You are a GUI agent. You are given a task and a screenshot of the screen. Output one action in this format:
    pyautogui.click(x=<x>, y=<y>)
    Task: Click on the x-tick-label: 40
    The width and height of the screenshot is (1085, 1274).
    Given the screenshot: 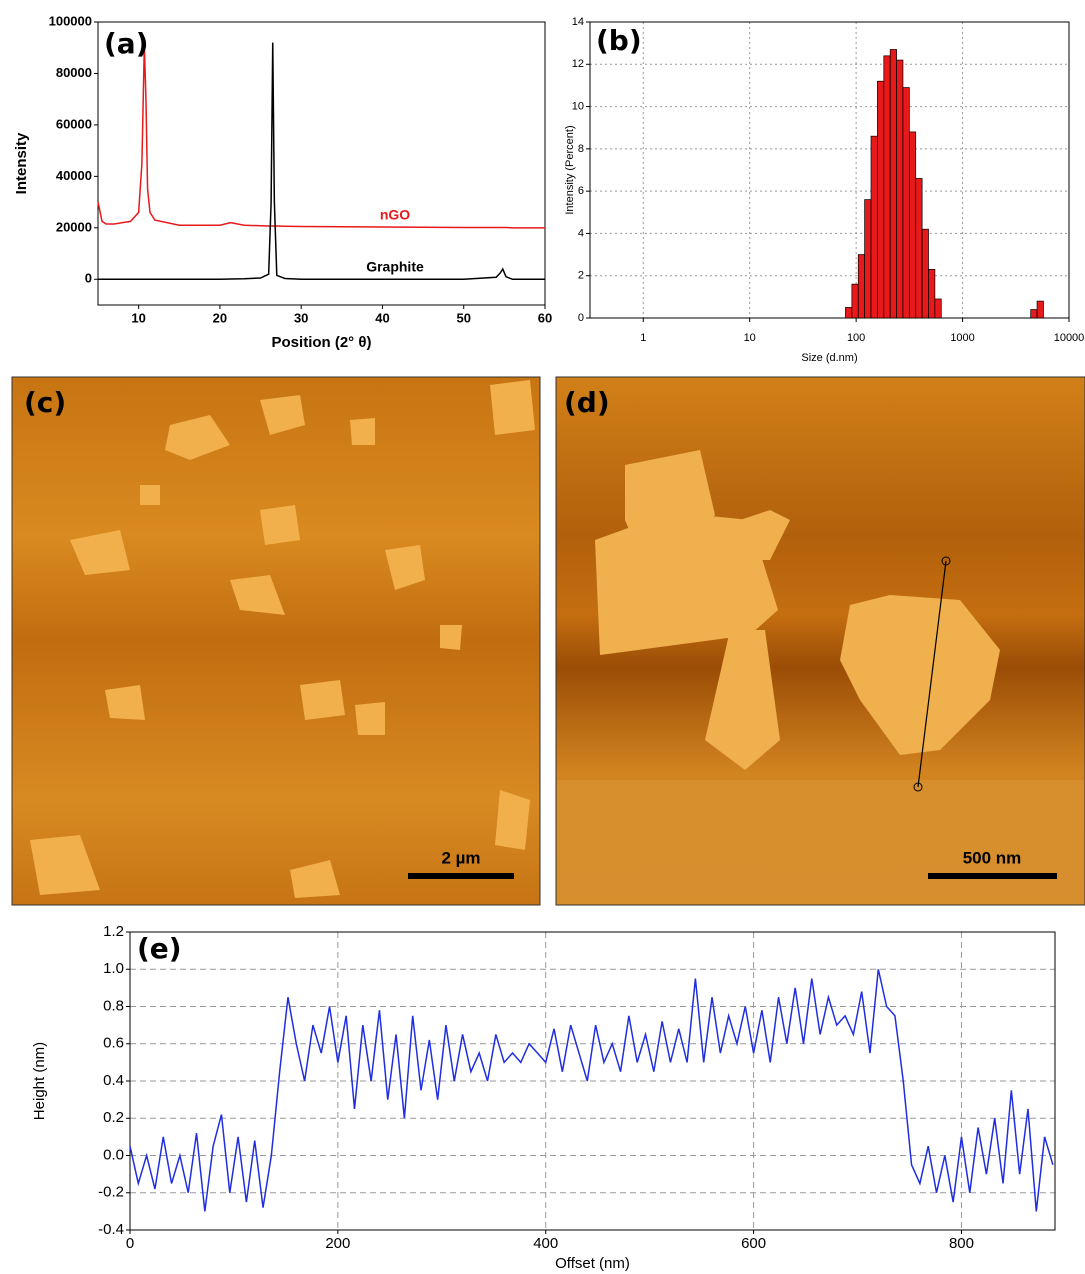 What is the action you would take?
    pyautogui.click(x=382, y=317)
    